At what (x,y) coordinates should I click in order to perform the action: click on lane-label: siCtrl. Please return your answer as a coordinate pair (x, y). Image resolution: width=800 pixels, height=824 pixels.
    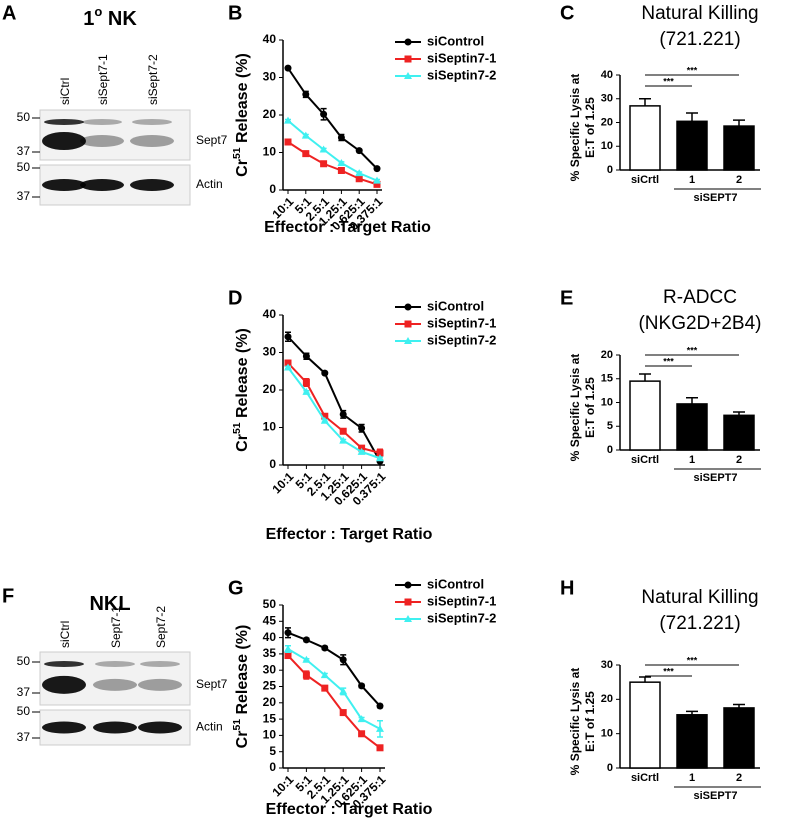
    Looking at the image, I should click on (65, 91).